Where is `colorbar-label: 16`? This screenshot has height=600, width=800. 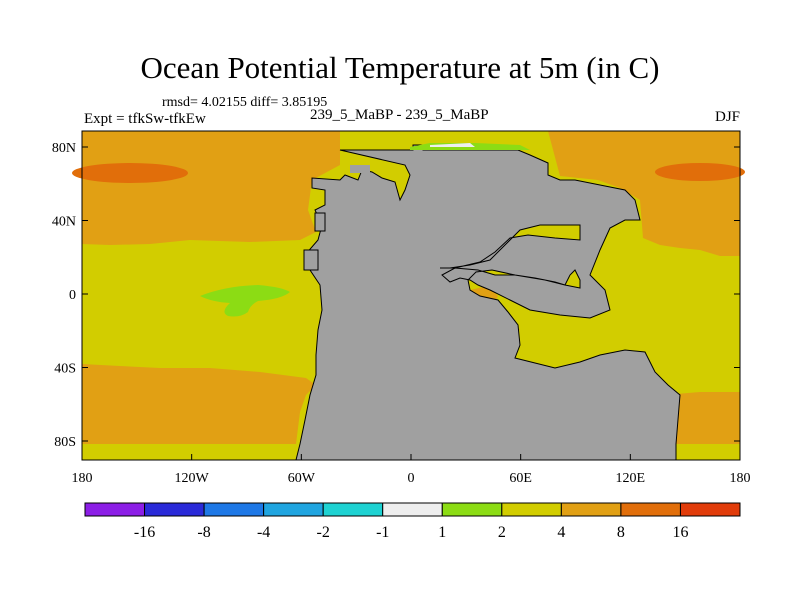 colorbar-label: 16 is located at coordinates (680, 532).